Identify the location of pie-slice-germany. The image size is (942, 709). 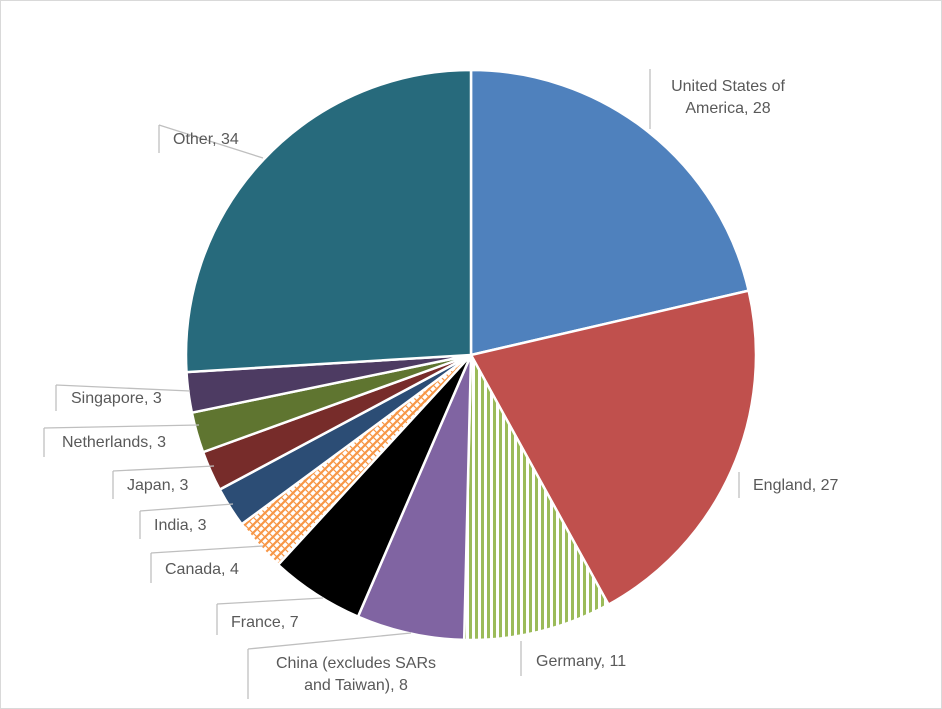
(536, 496).